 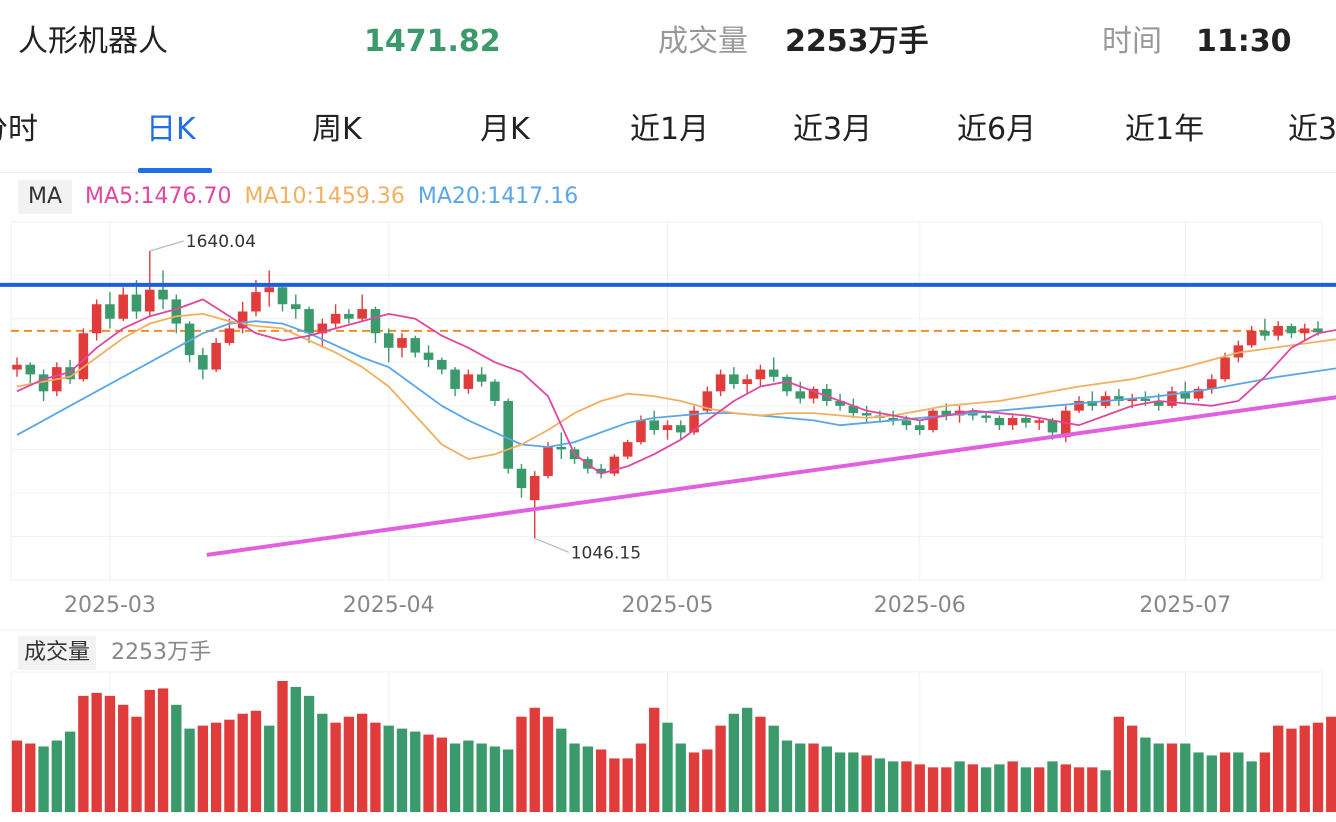 What do you see at coordinates (221, 242) in the screenshot?
I see `annotation-high: 1640.04` at bounding box center [221, 242].